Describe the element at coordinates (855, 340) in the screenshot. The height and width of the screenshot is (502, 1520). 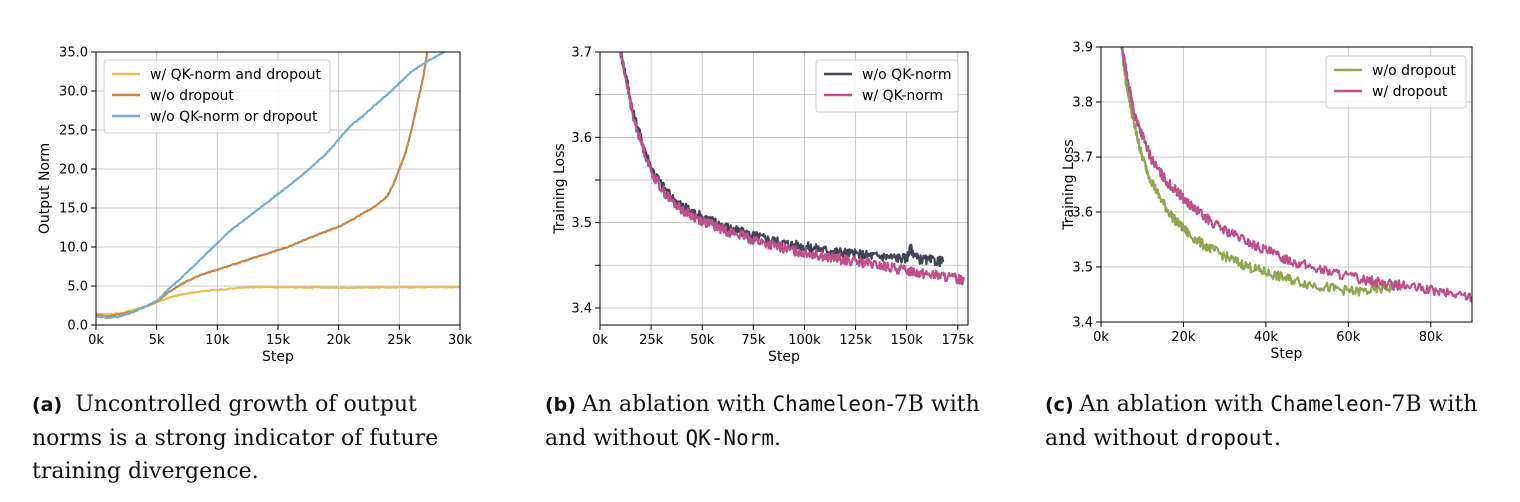
I see `x-tick-label: 125k` at that location.